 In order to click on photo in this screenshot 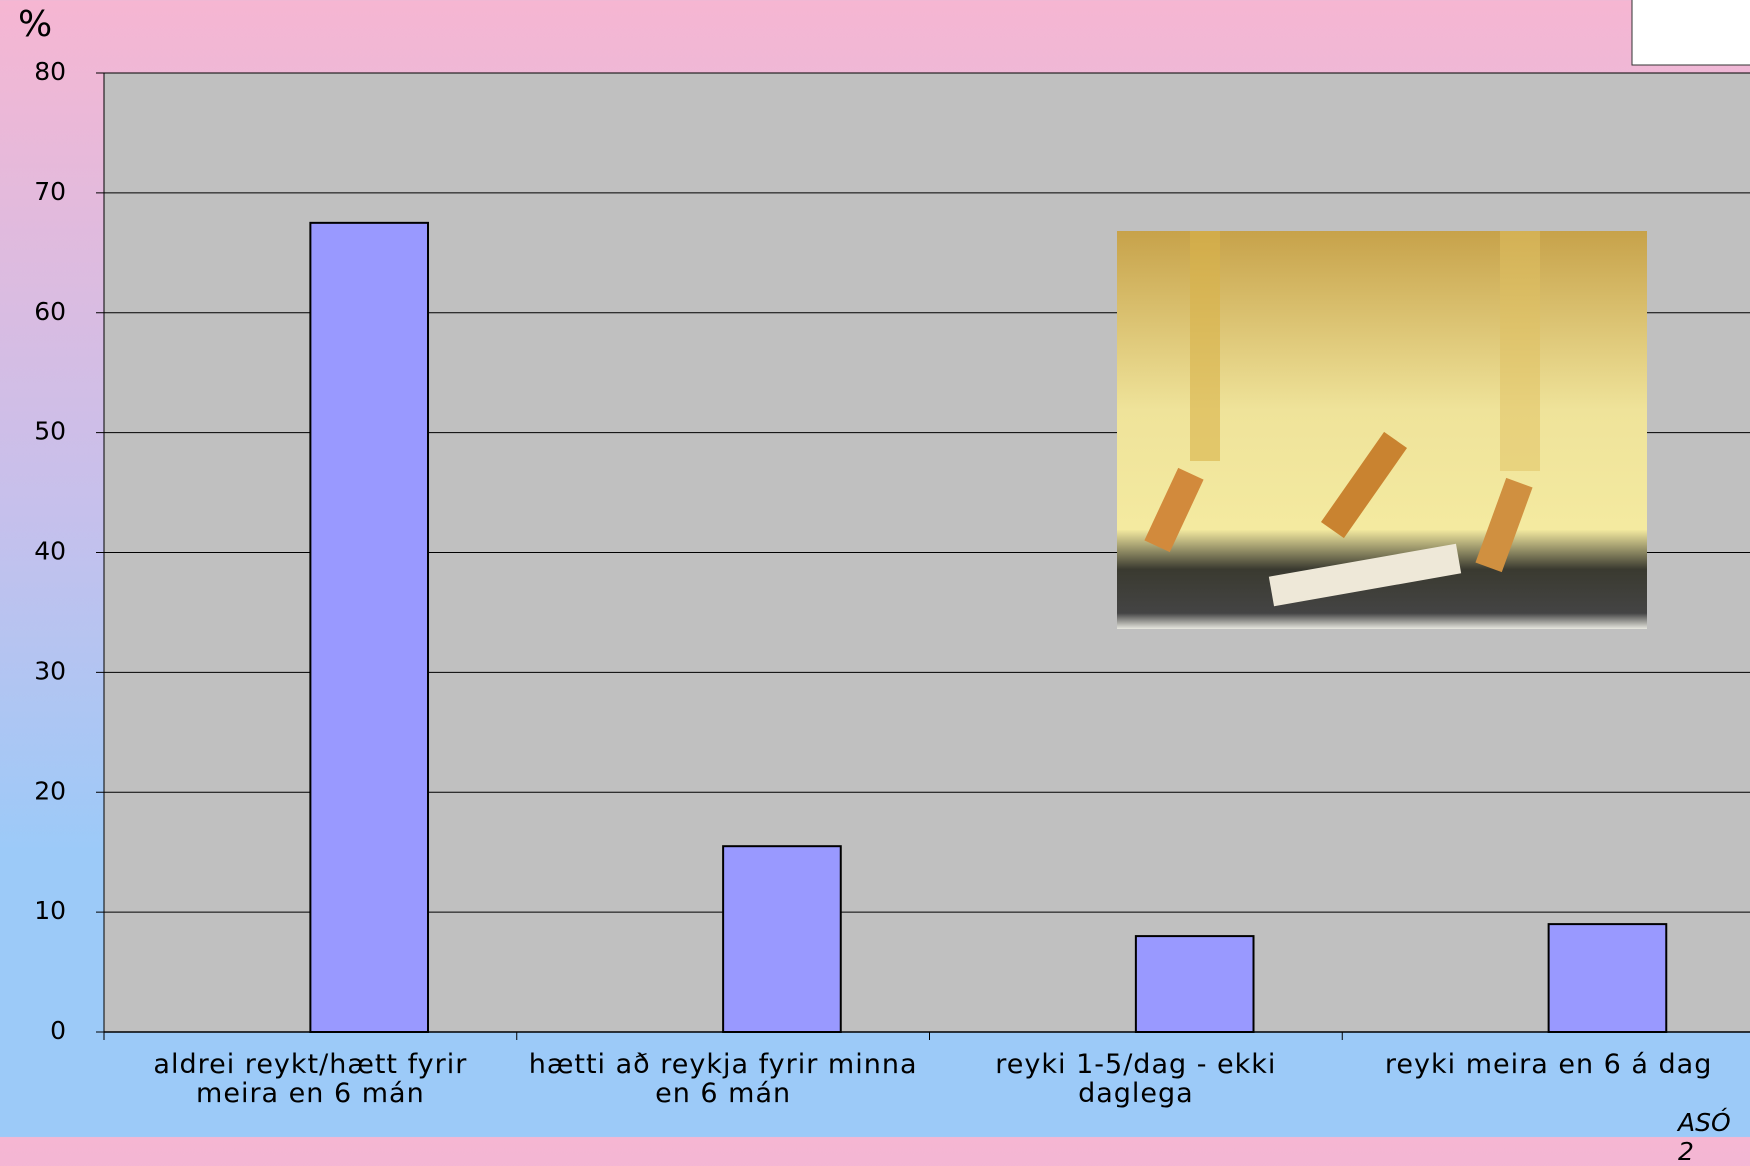, I will do `click(1382, 430)`.